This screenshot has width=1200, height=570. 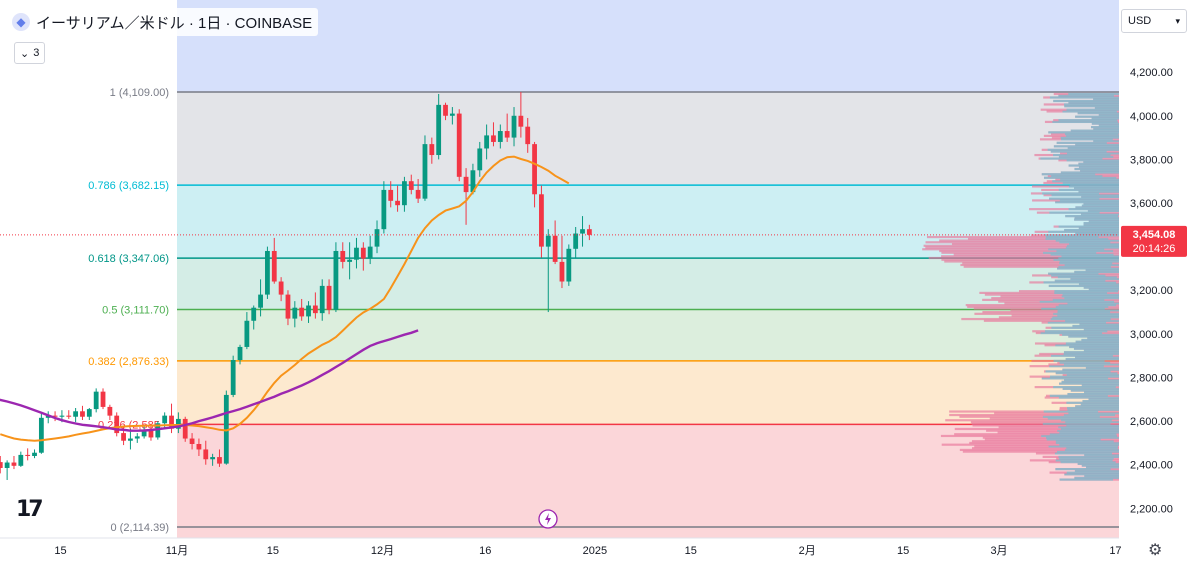 I want to click on indicators-toggle: ⌄ 3, so click(x=30, y=53).